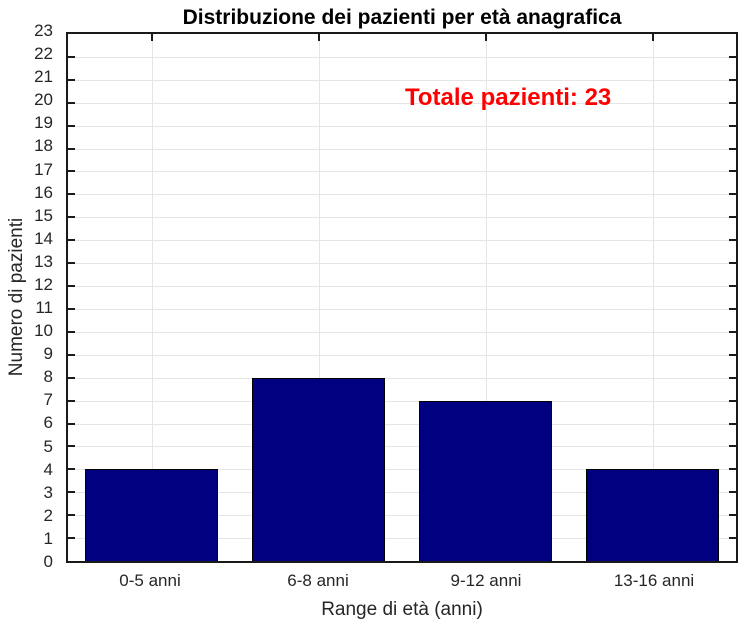 The height and width of the screenshot is (633, 745). I want to click on total-patients-annotation: Totale pazienti: 23, so click(508, 97).